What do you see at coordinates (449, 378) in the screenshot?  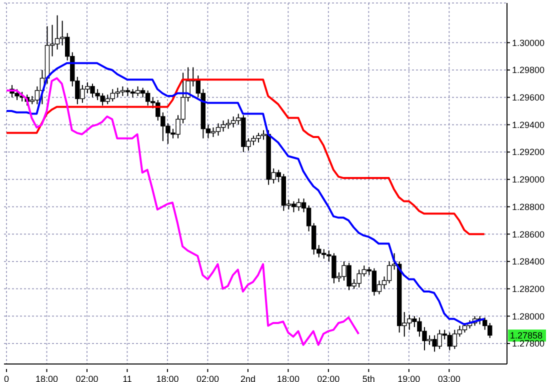 I see `x-tick-label: 03:00` at bounding box center [449, 378].